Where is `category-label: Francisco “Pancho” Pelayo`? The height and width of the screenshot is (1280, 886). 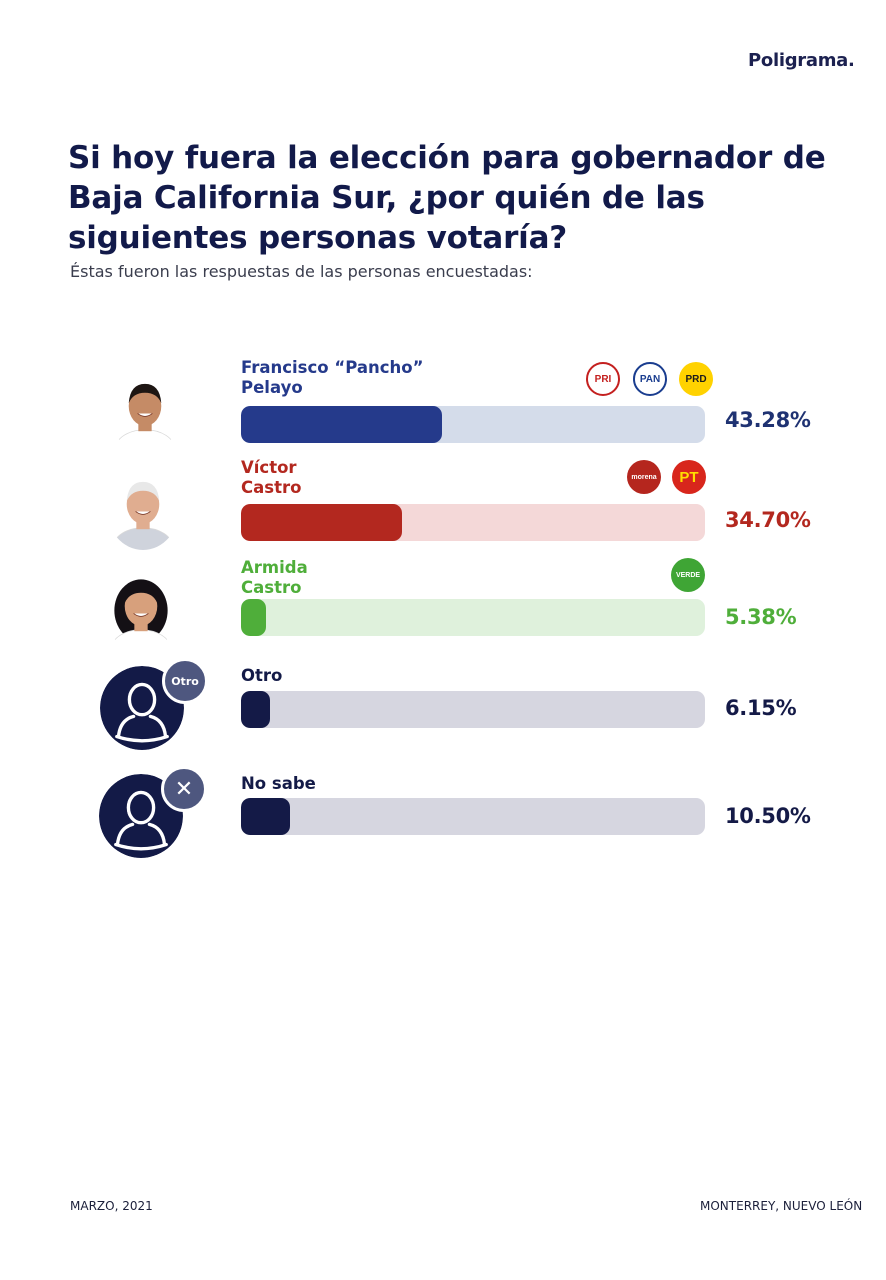 category-label: Francisco “Pancho” Pelayo is located at coordinates (332, 377).